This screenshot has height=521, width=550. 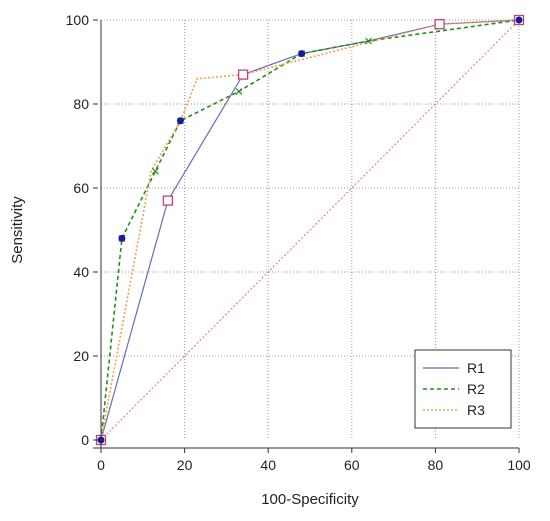 I want to click on y-tick-label: 80, so click(x=81, y=104).